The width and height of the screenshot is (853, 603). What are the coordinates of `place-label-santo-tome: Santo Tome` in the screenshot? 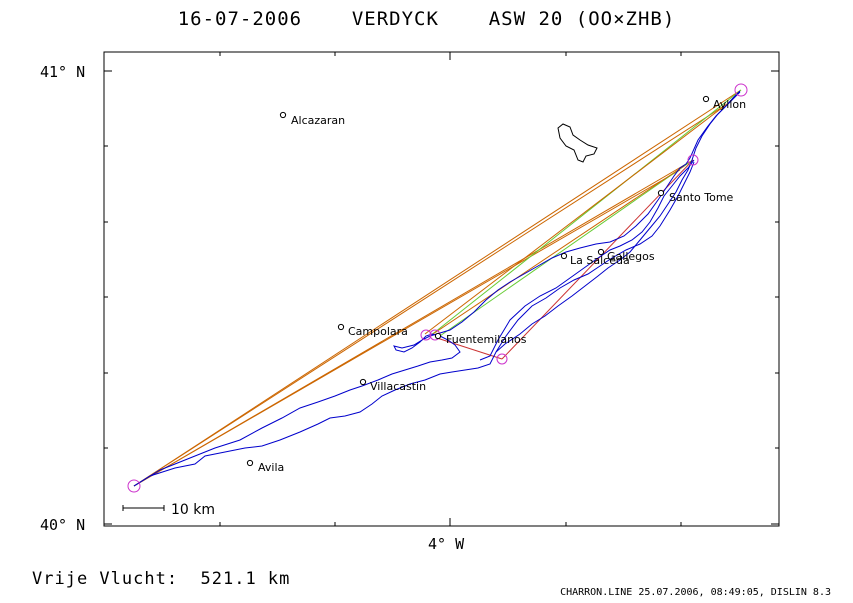 It's located at (701, 197).